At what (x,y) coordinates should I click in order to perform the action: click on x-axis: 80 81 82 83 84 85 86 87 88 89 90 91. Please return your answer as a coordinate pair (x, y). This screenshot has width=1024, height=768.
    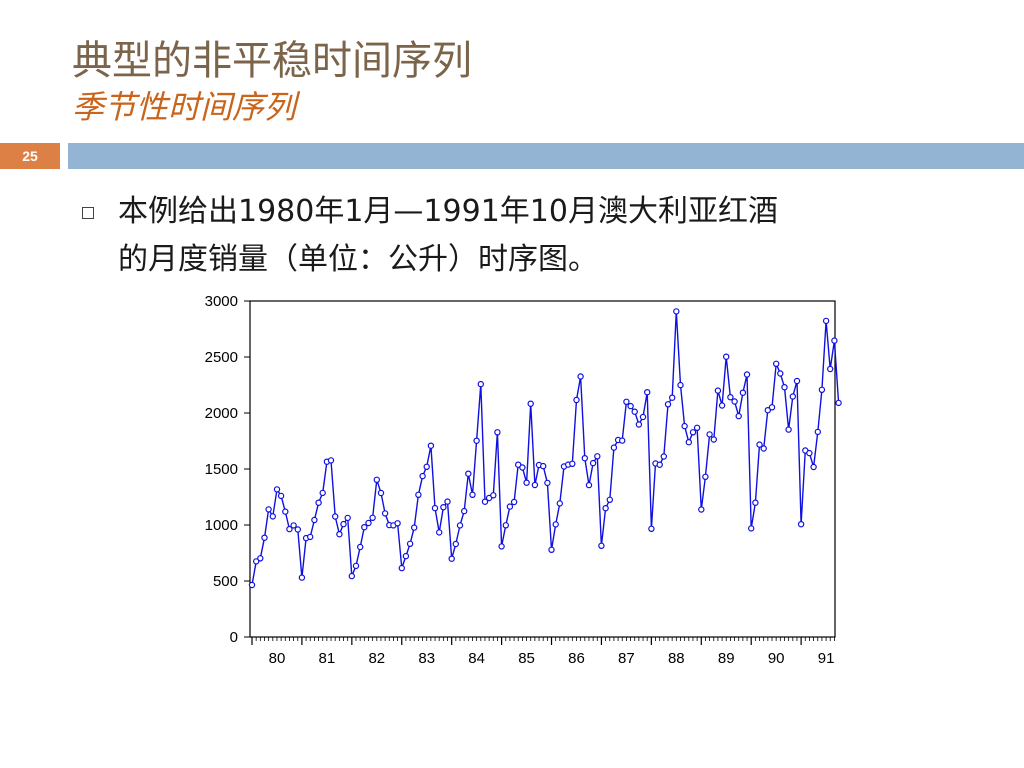
    Looking at the image, I should click on (543, 652).